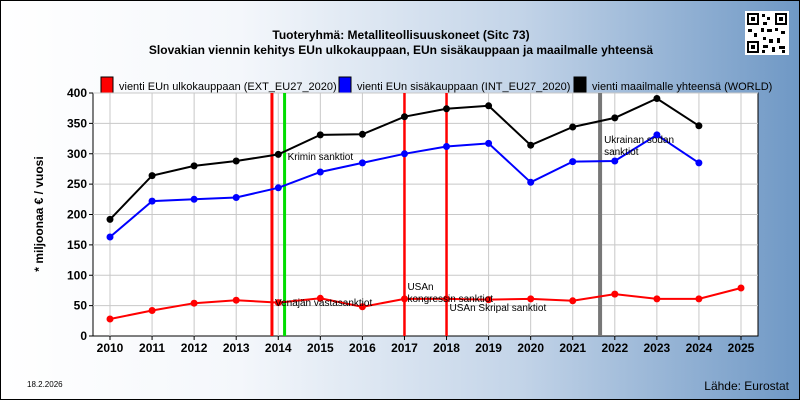 The image size is (800, 400). Describe the element at coordinates (572, 348) in the screenshot. I see `x-tick-label: 2021` at that location.